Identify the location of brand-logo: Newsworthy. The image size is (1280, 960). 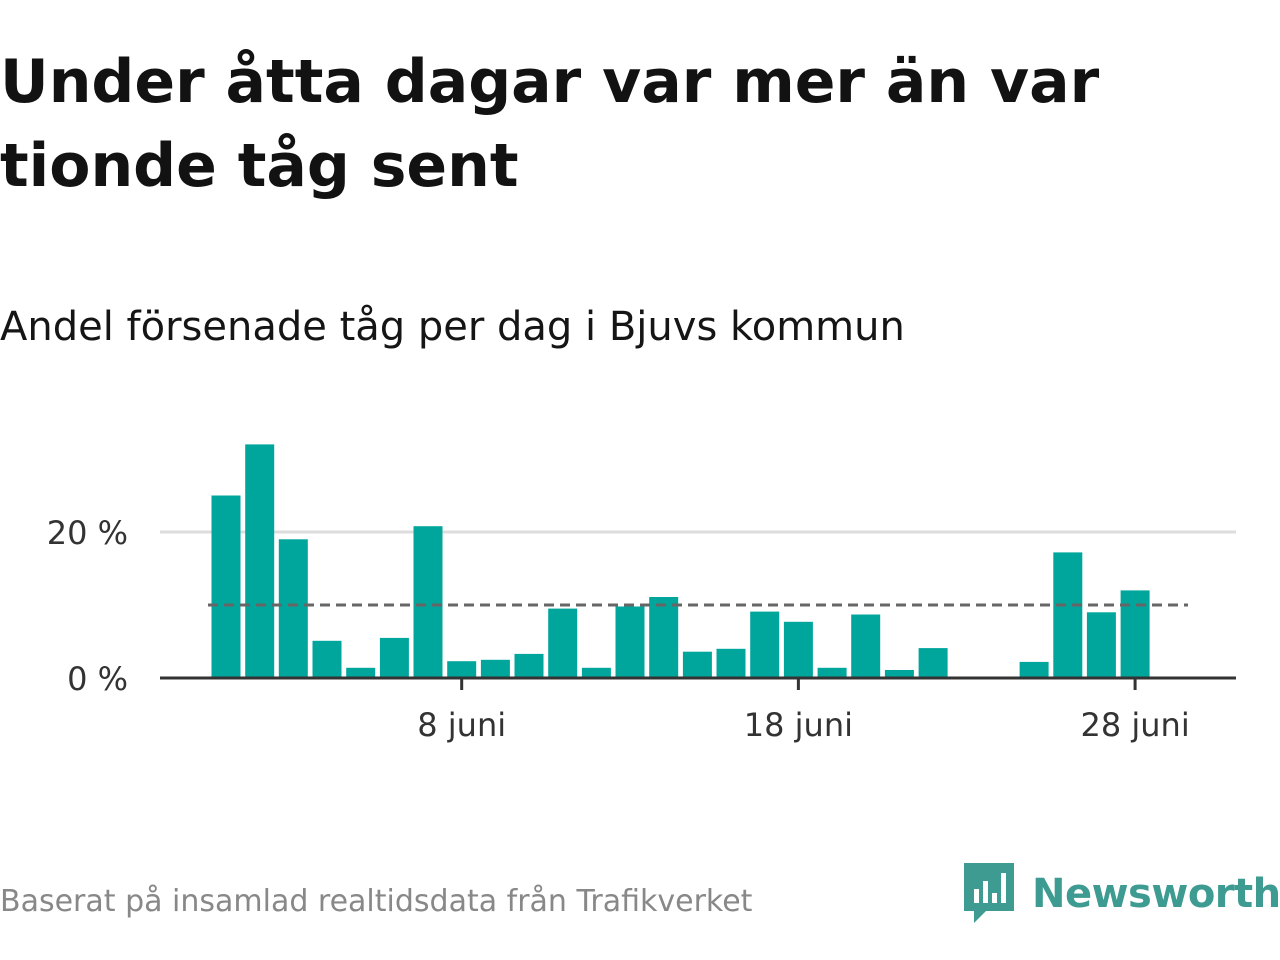
(1122, 894).